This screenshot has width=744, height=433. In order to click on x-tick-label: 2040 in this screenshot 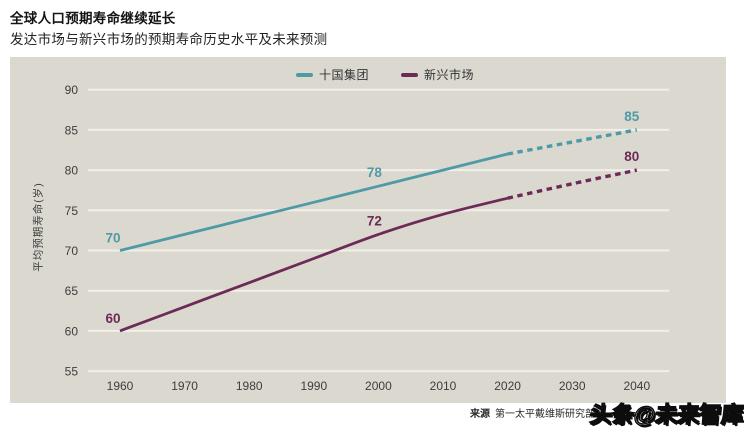, I will do `click(636, 386)`.